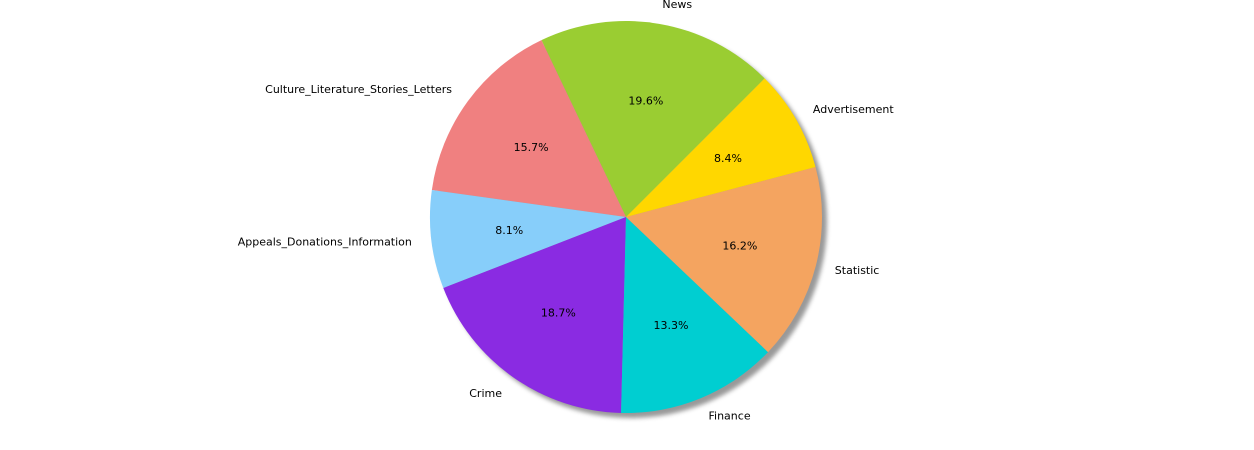 The image size is (1254, 450). Describe the element at coordinates (857, 270) in the screenshot. I see `pie-category-label-statistic: Statistic` at that location.